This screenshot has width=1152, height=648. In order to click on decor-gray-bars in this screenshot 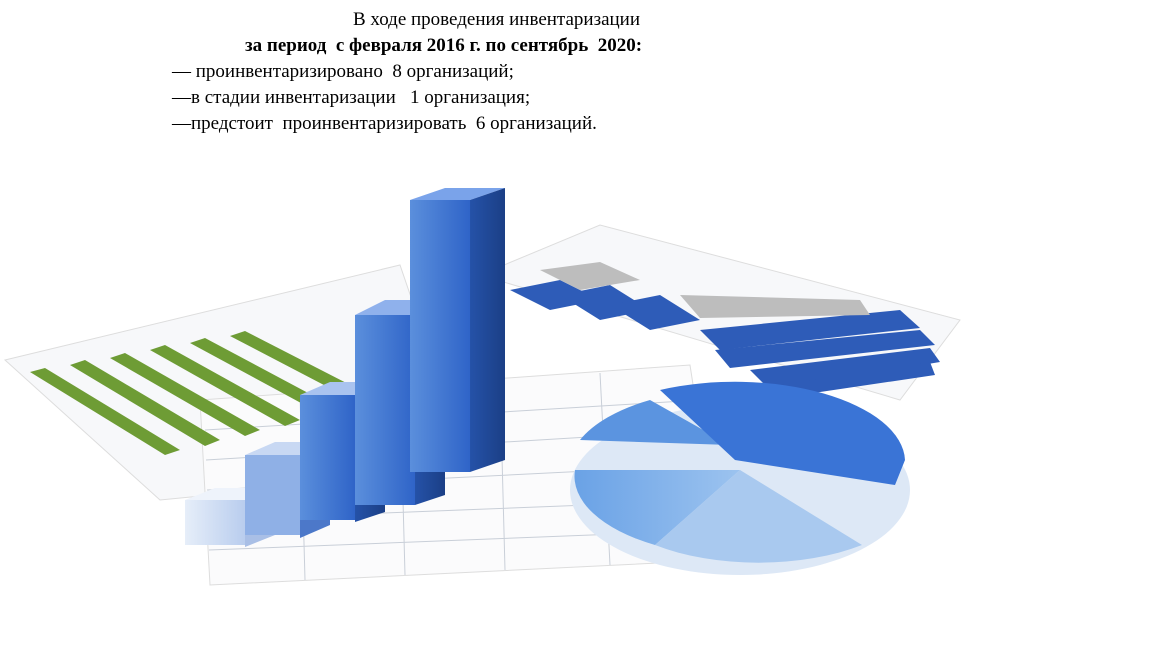, I will do `click(705, 290)`.